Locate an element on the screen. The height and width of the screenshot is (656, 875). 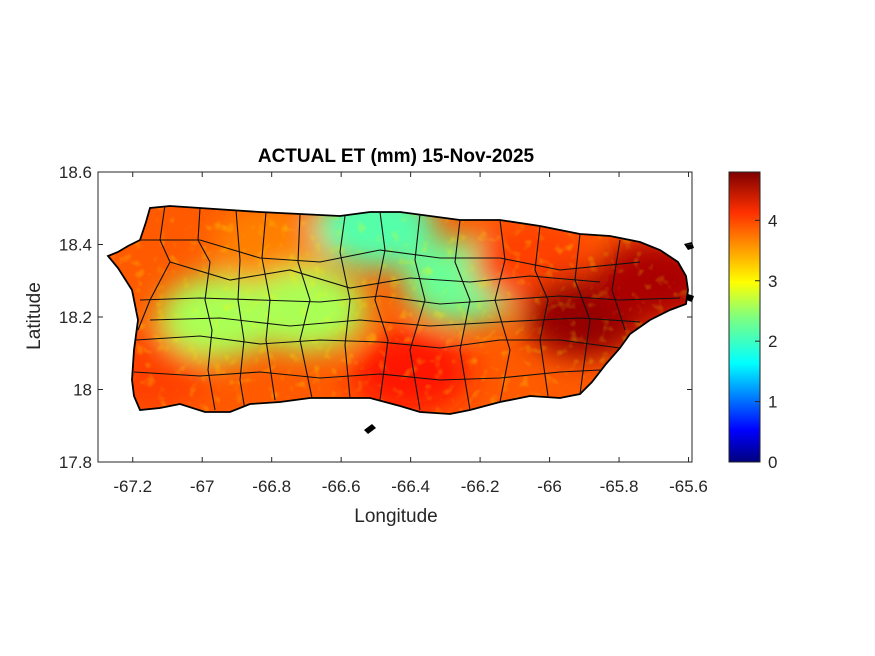
x-tick-label: -66.2 is located at coordinates (480, 486).